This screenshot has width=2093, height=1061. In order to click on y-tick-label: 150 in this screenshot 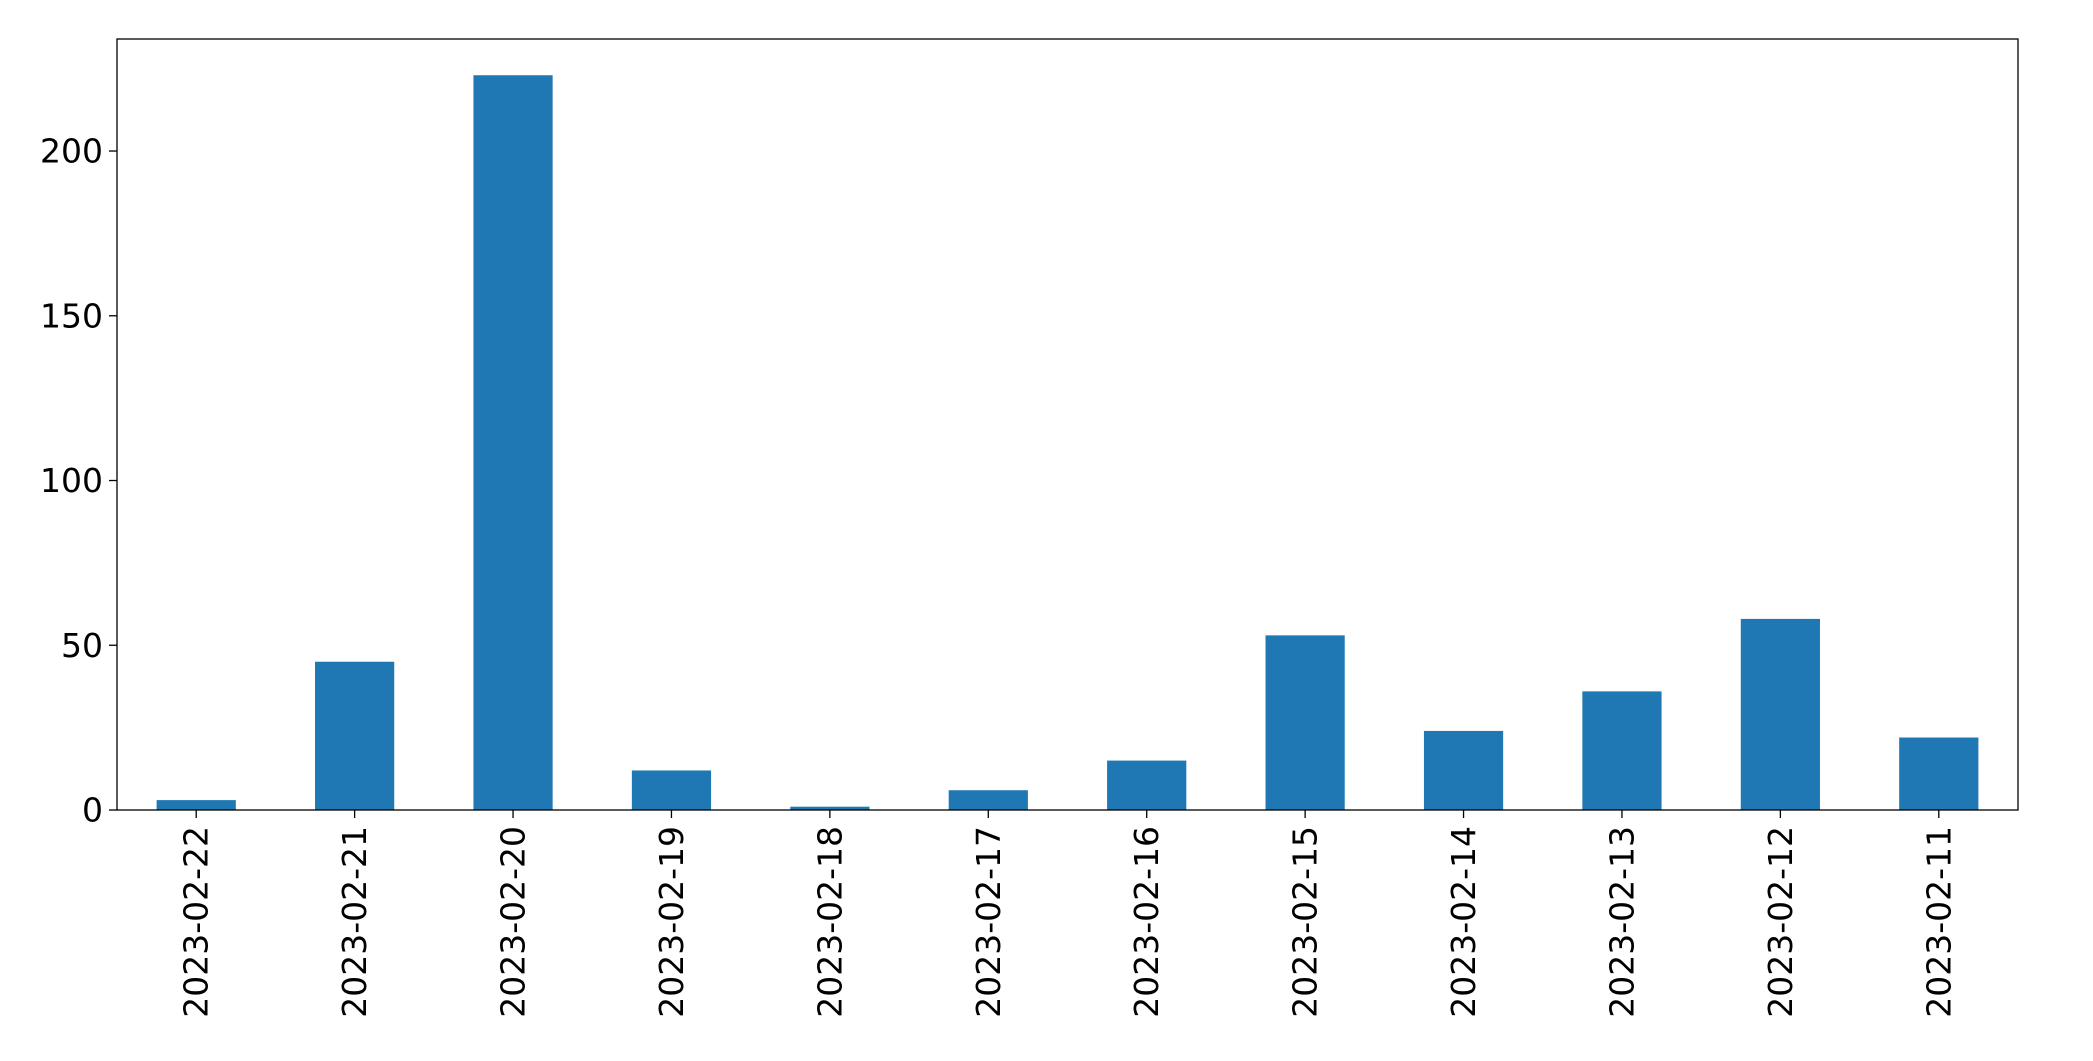, I will do `click(71, 315)`.